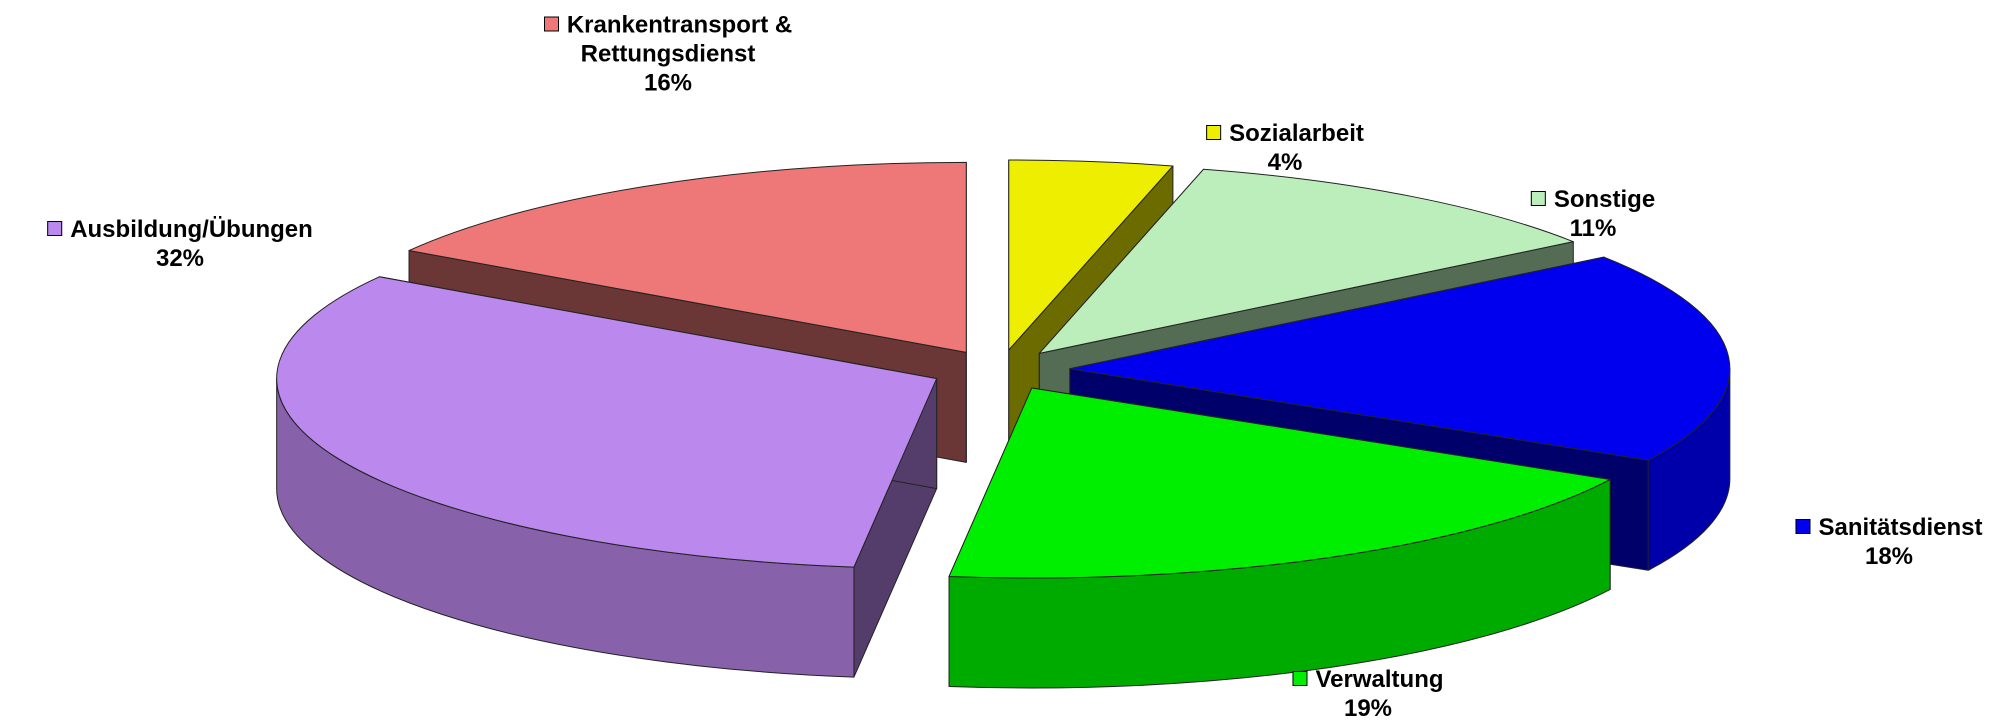  What do you see at coordinates (191, 229) in the screenshot?
I see `category-label: Ausbildung/Übungen` at bounding box center [191, 229].